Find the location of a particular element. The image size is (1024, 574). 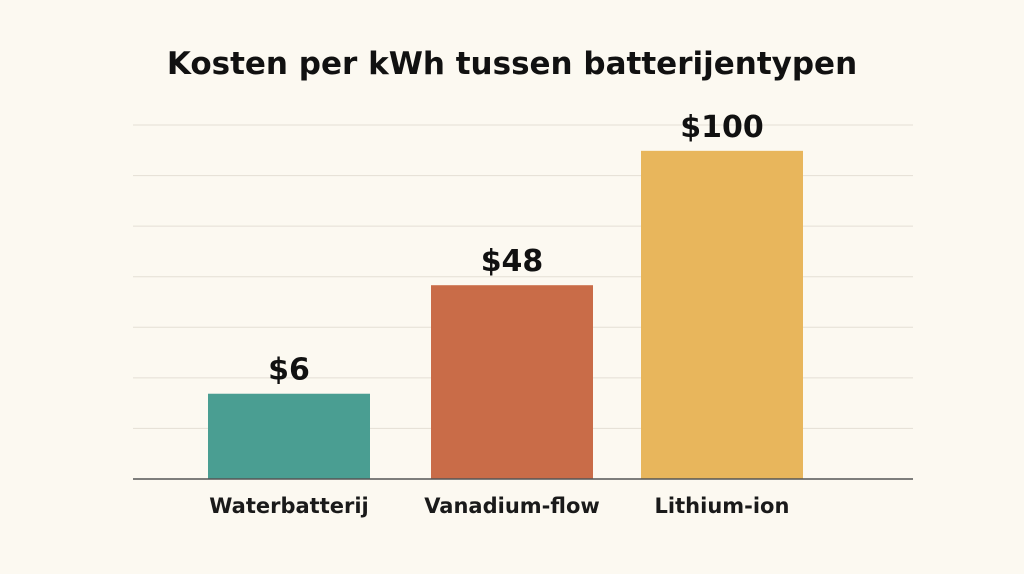

value-label: $100 is located at coordinates (722, 127).